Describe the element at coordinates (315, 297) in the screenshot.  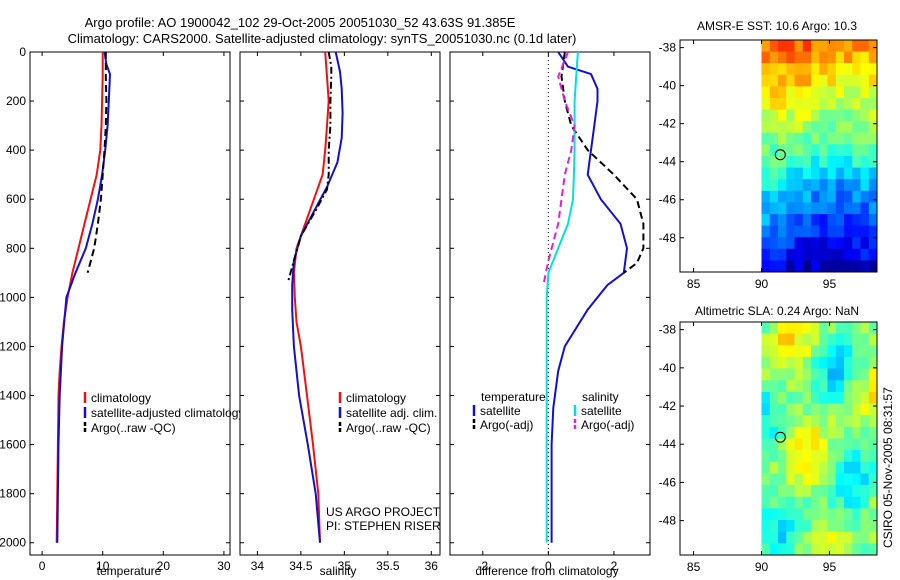
I see `salinity-lines` at that location.